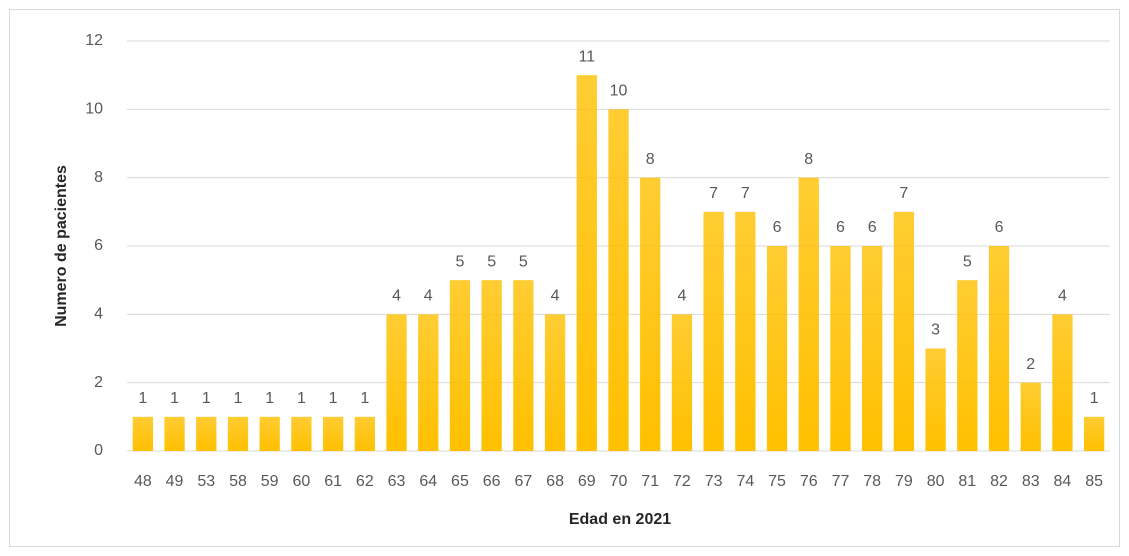 Image resolution: width=1129 pixels, height=556 pixels. Describe the element at coordinates (904, 481) in the screenshot. I see `x-tick-label: 79` at that location.